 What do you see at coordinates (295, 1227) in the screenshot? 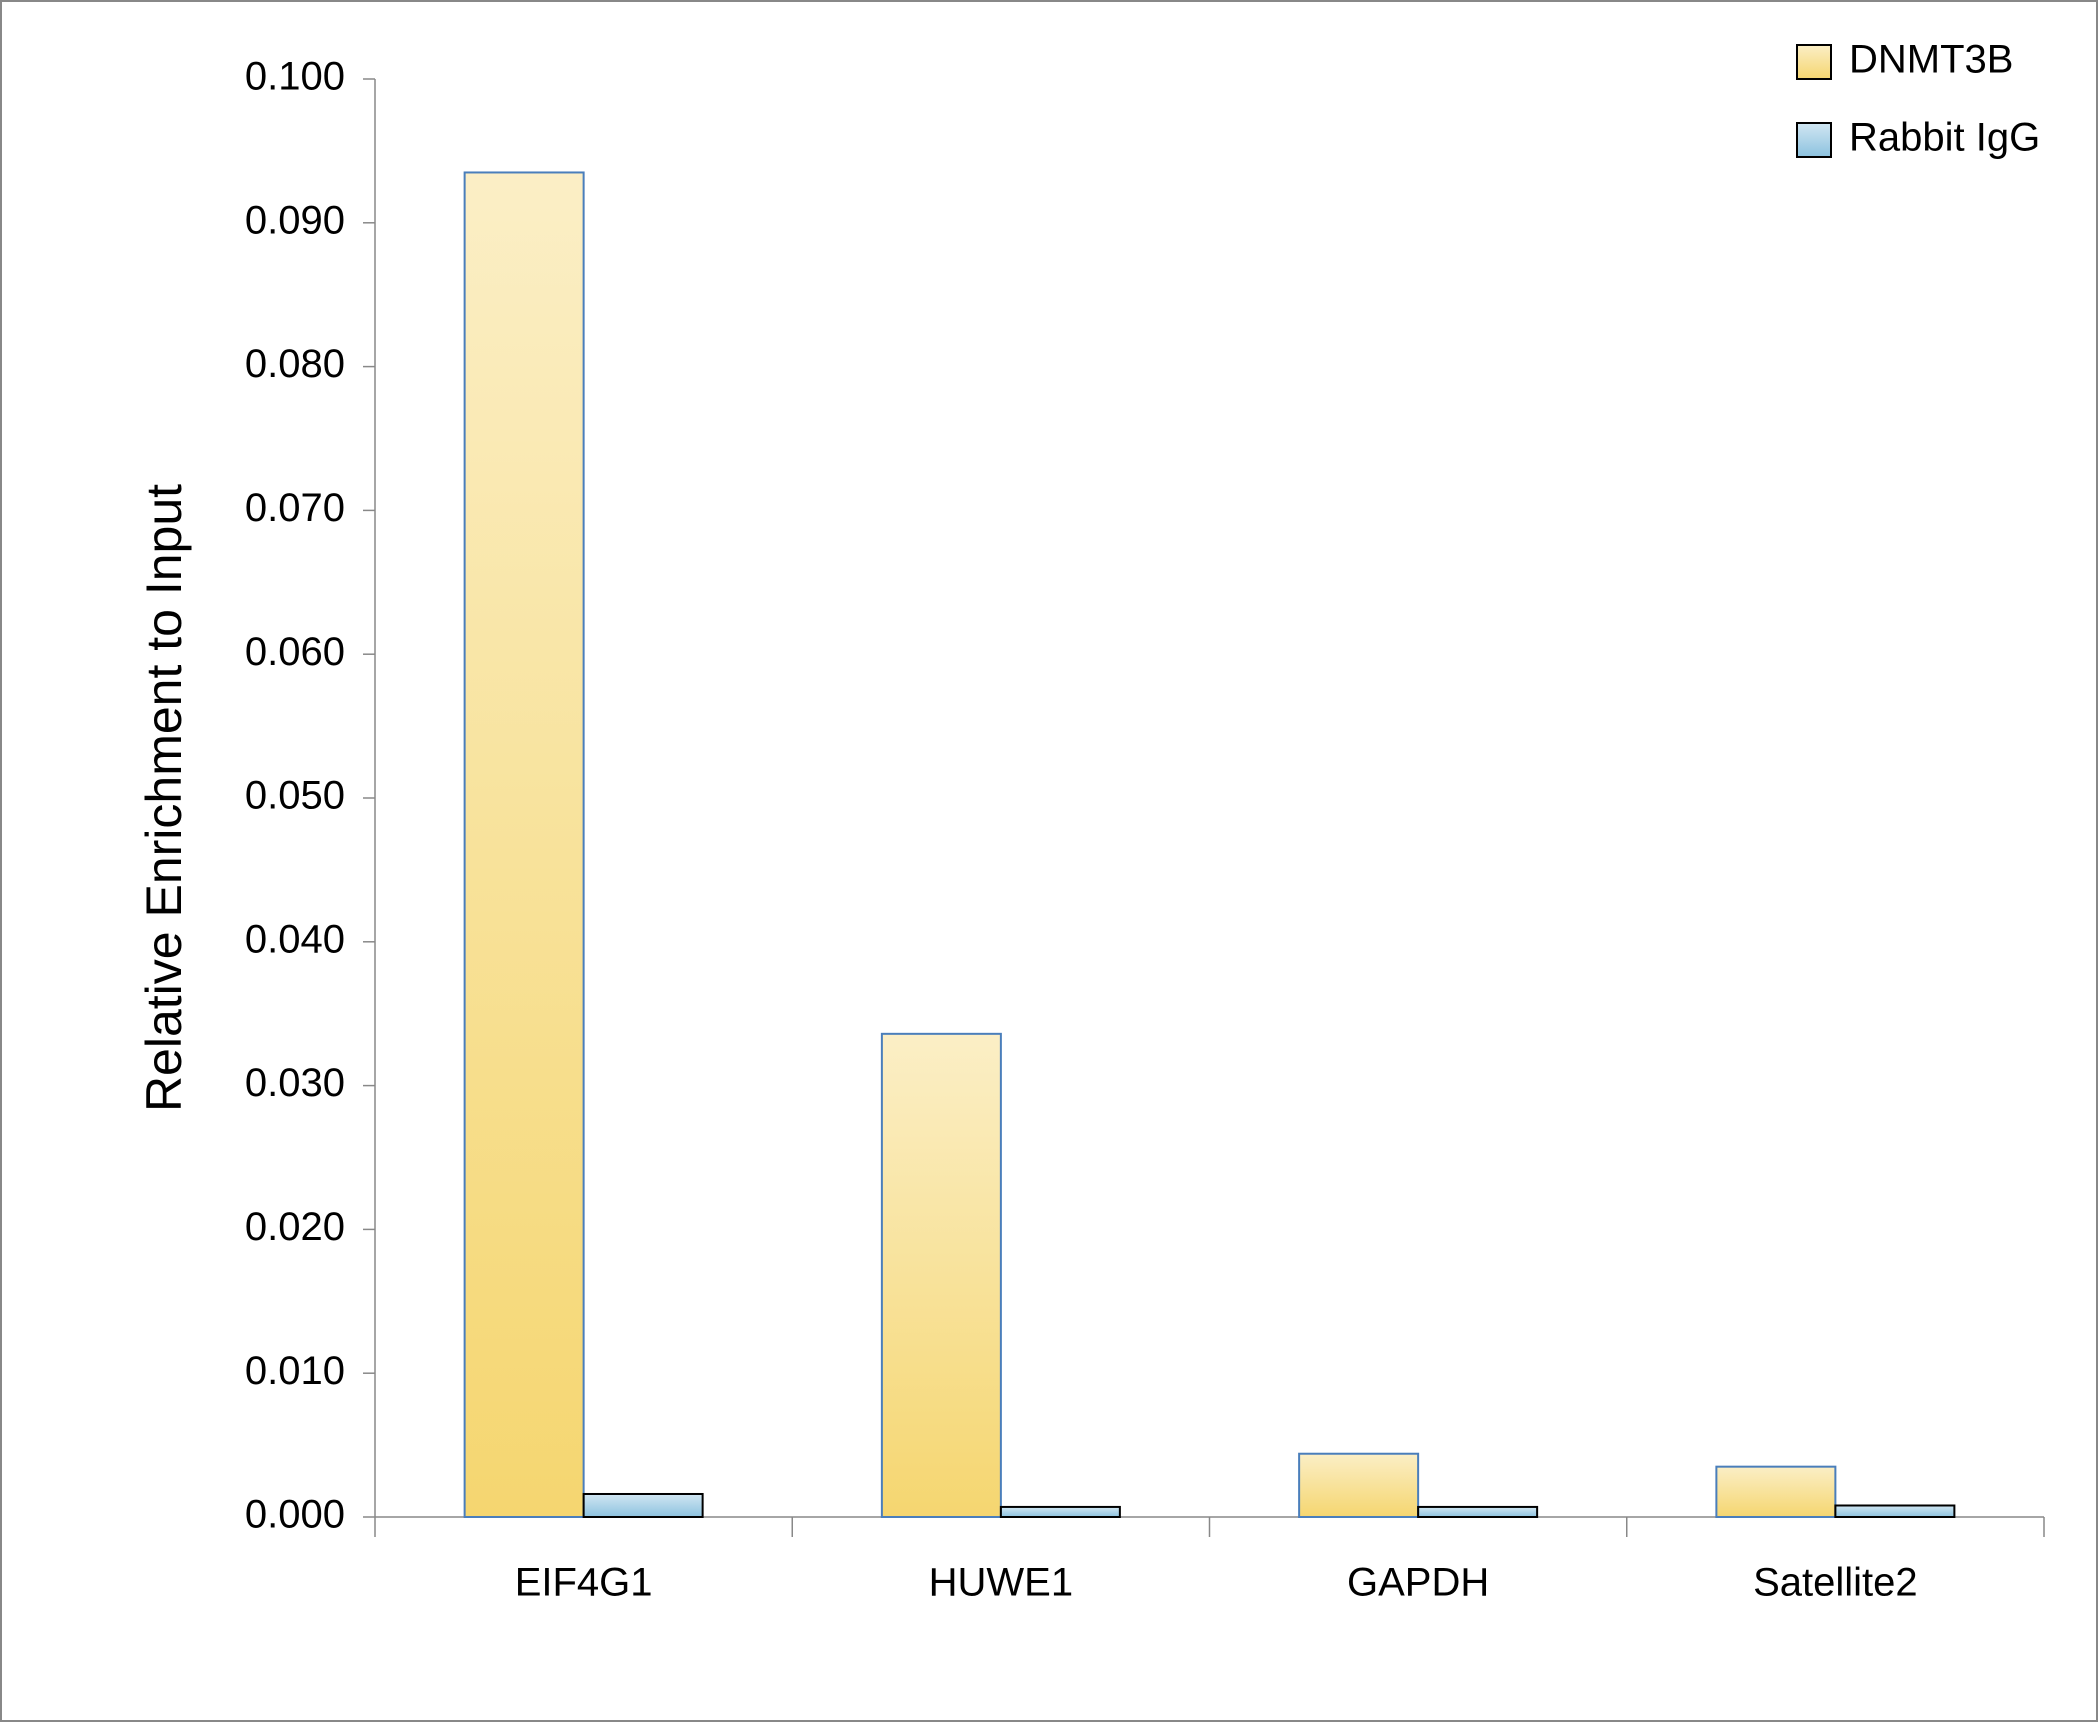
I see `y-tick-label: 0.020` at bounding box center [295, 1227].